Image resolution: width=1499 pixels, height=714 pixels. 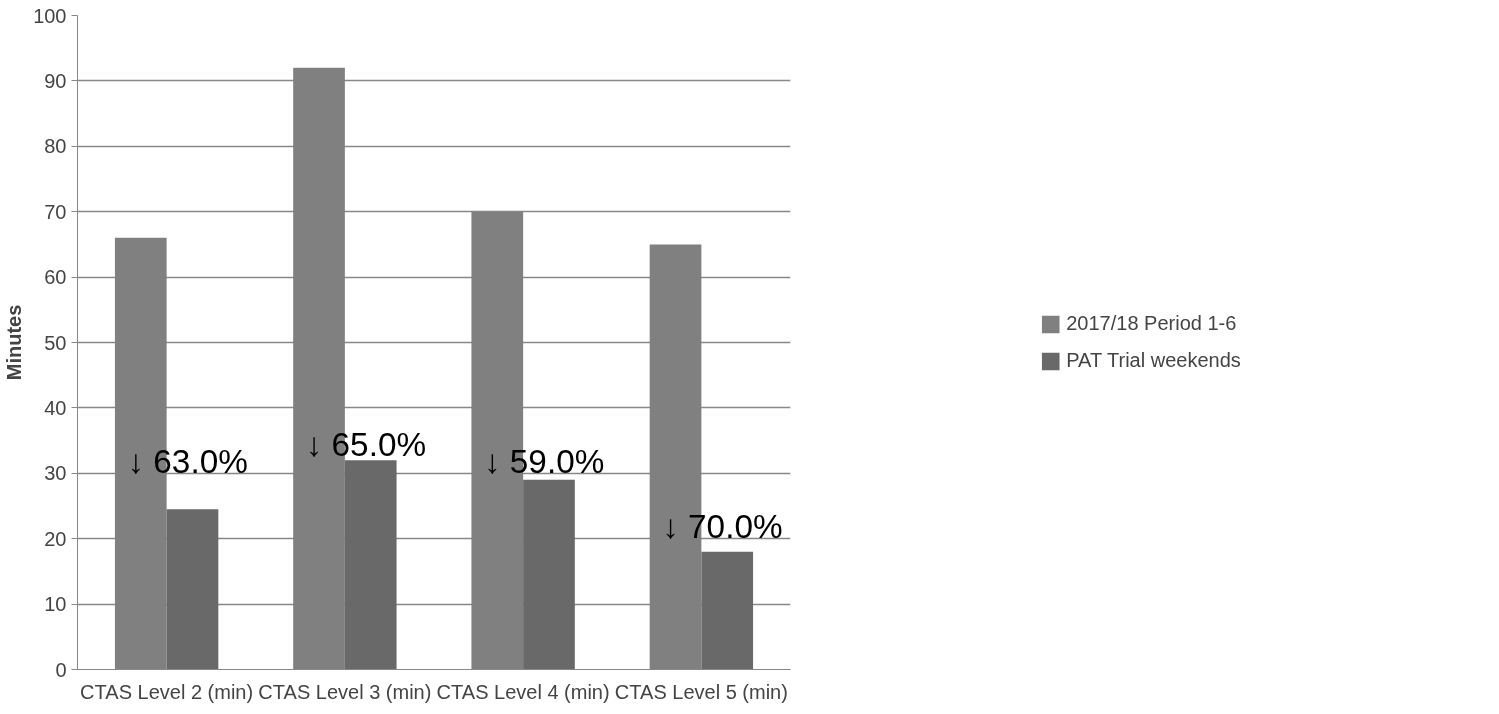 I want to click on y-tick-label: 80, so click(x=55, y=146).